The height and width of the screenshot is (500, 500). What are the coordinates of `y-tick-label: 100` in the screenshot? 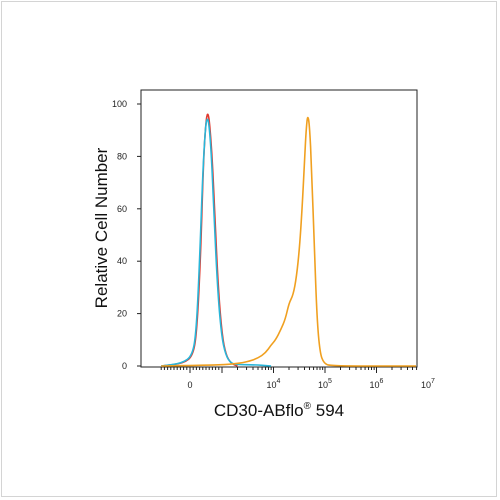 It's located at (119, 104).